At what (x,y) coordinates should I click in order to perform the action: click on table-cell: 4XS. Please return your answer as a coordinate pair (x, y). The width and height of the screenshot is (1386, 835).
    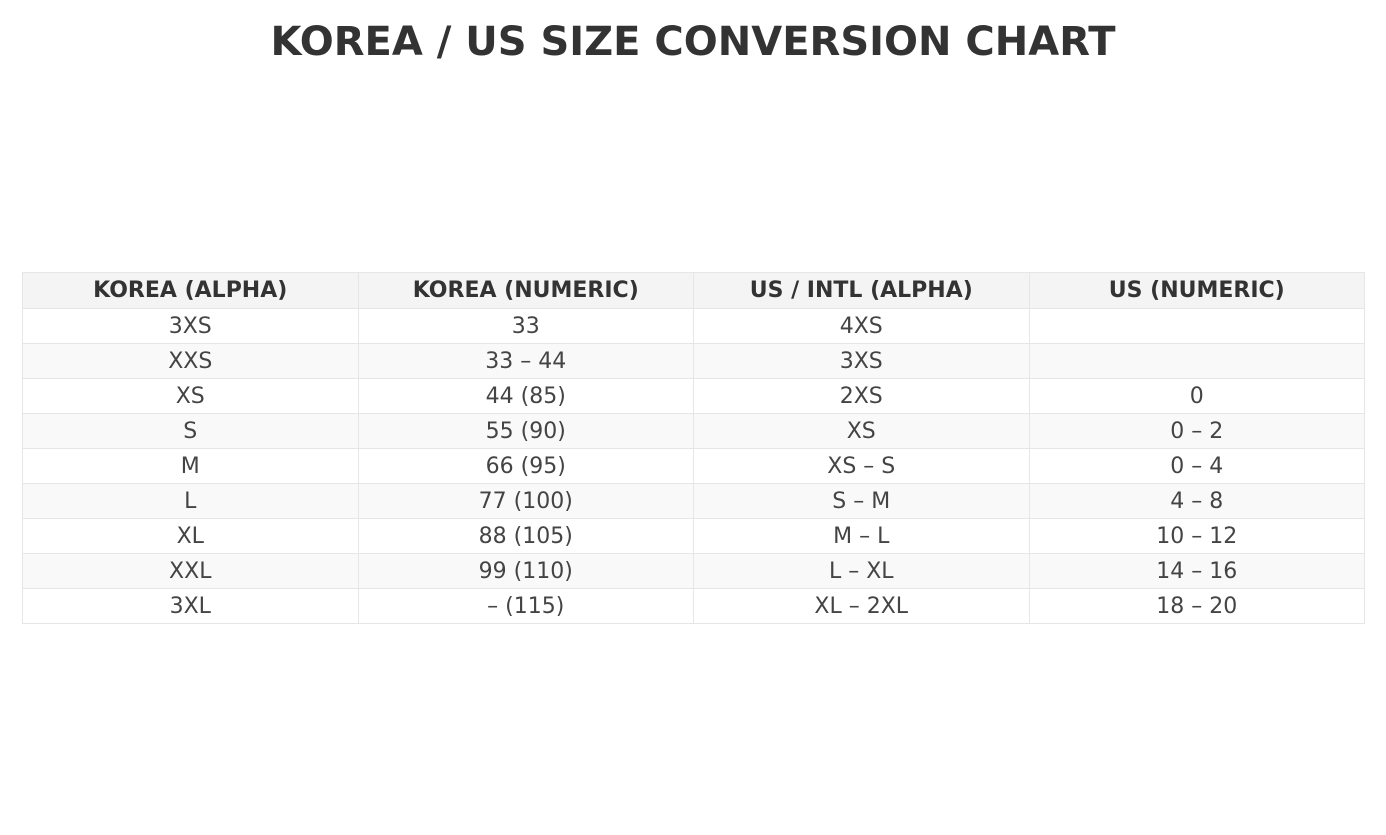
    Looking at the image, I should click on (861, 326).